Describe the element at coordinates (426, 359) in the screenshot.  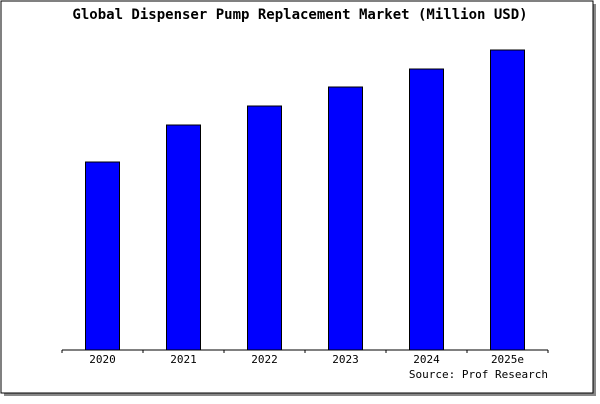
I see `x-tick-label: 2024` at that location.